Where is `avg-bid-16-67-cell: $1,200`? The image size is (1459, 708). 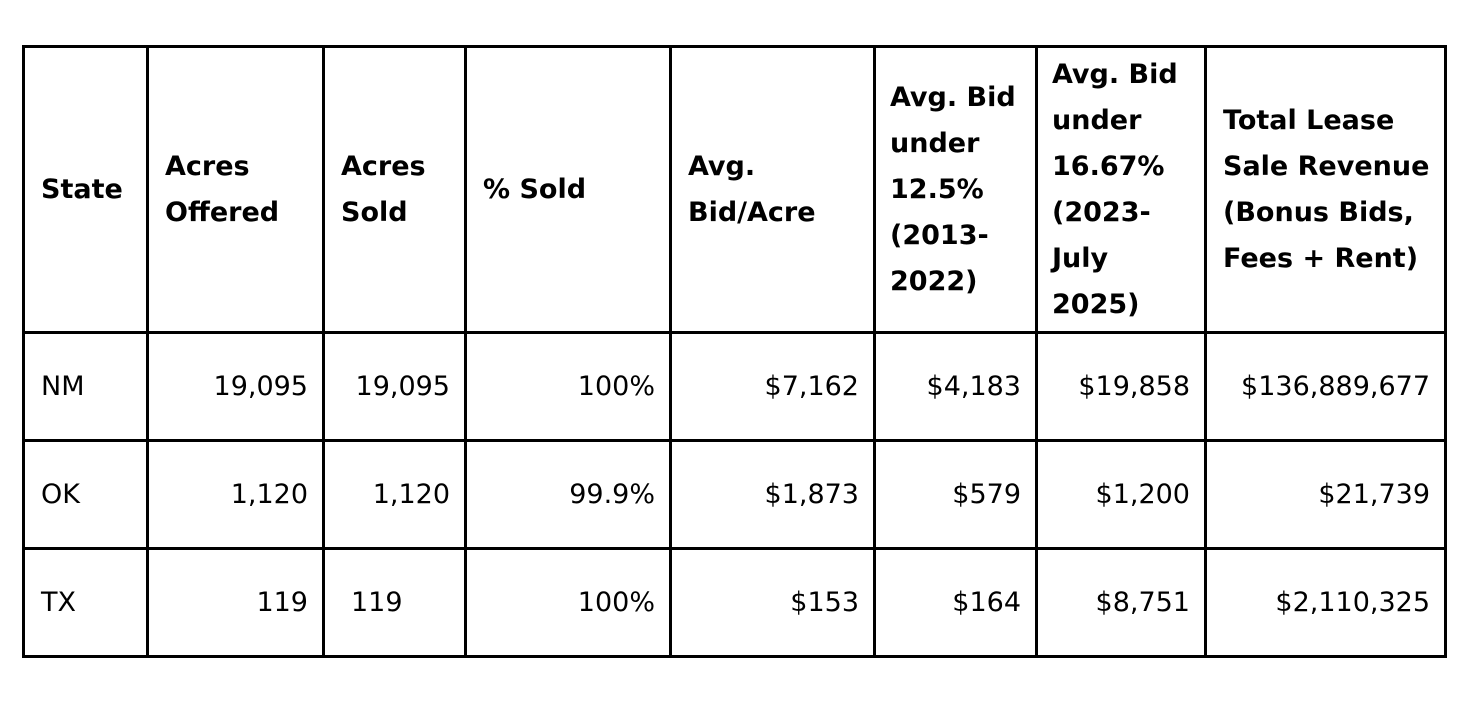 avg-bid-16-67-cell: $1,200 is located at coordinates (1121, 494).